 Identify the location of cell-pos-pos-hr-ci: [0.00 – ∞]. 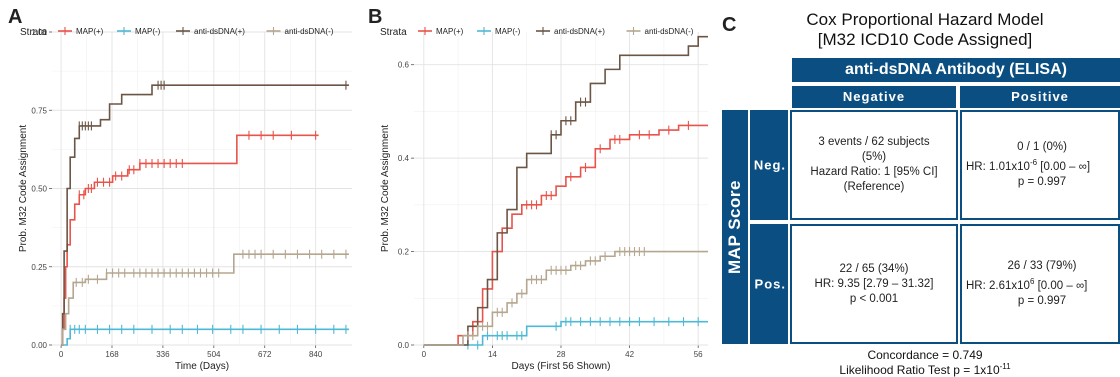
(1061, 285).